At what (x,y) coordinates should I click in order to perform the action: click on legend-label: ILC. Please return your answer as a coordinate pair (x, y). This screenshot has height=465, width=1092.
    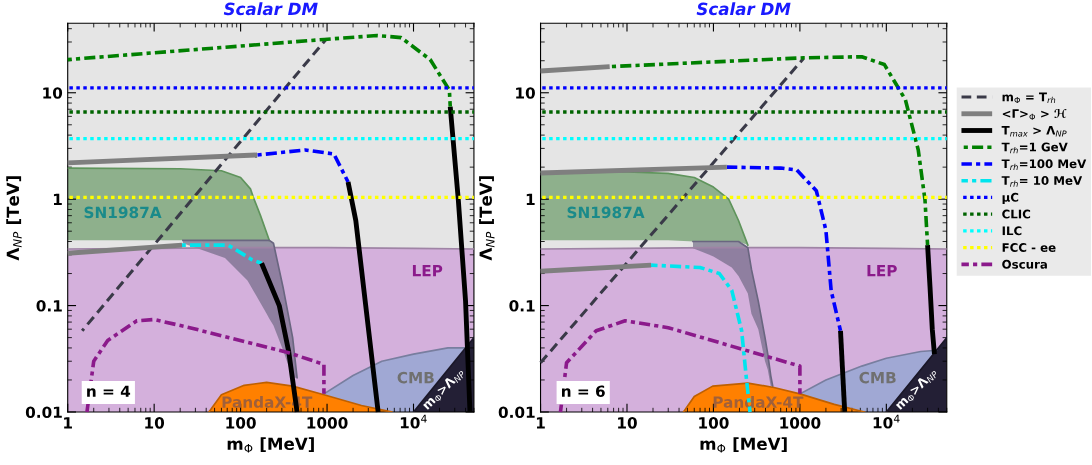
    Looking at the image, I should click on (1012, 231).